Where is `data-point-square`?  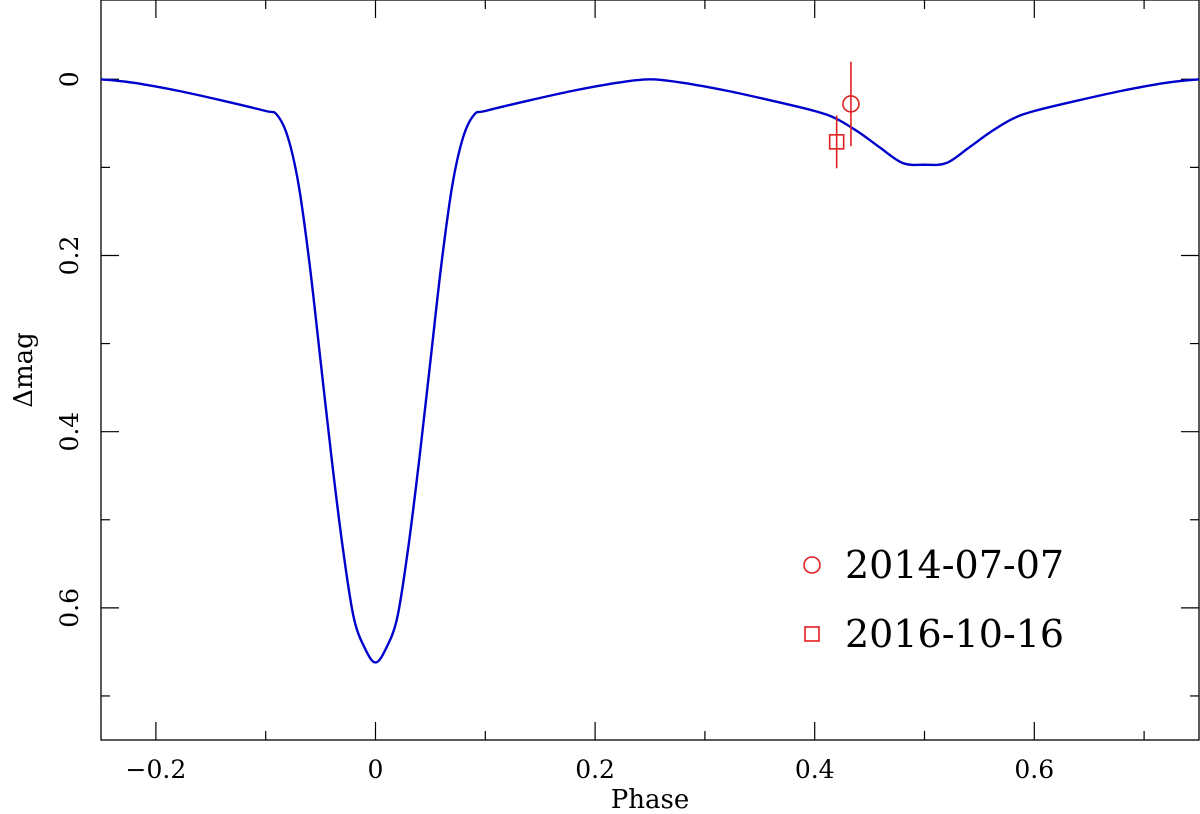 data-point-square is located at coordinates (836, 142).